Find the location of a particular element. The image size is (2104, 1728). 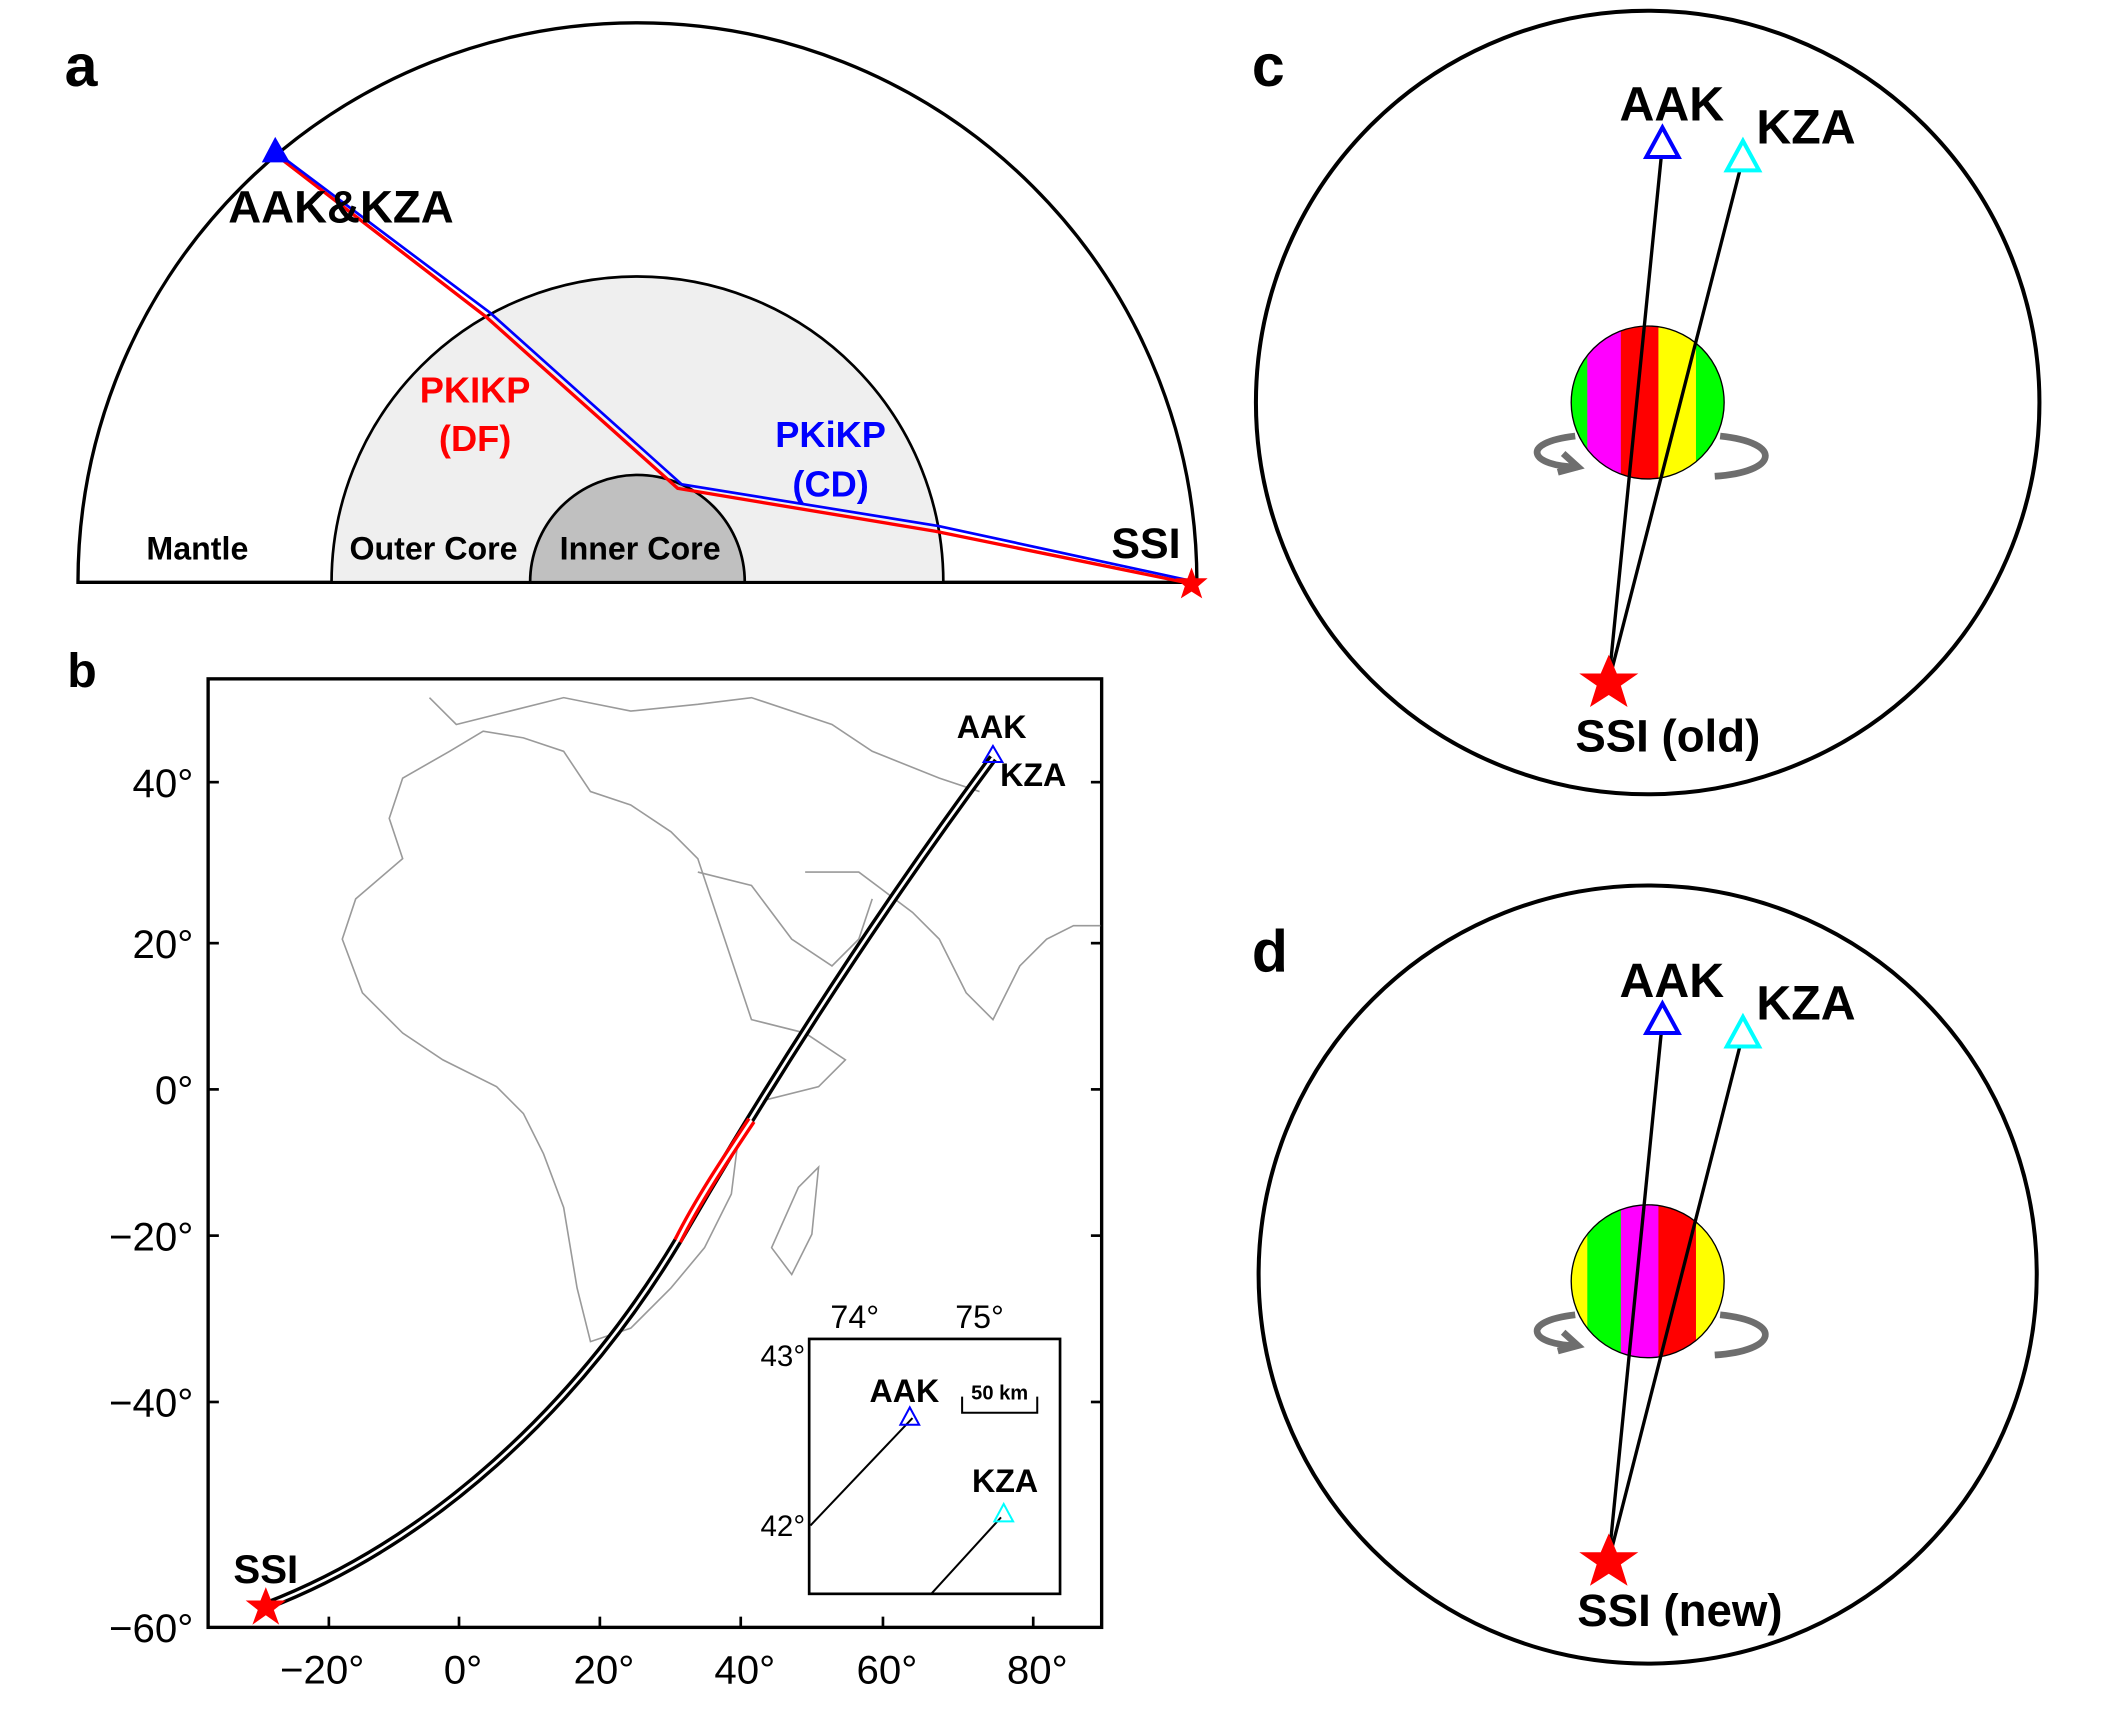

phase-cd-label: PKiKP is located at coordinates (830, 434).